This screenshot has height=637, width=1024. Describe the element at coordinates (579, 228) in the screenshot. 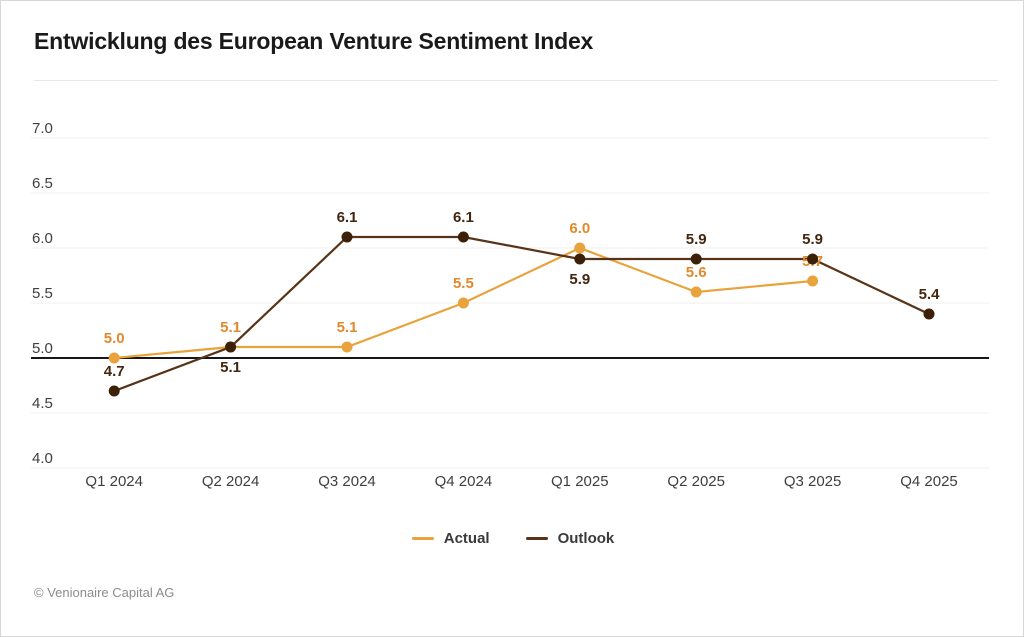

I see `data-label-actual: 6.0` at that location.